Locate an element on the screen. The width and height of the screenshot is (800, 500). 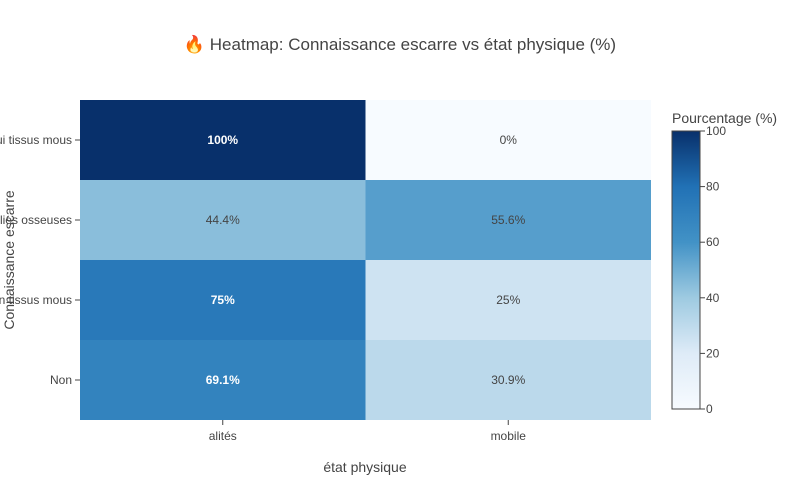
colorbar-tick-label: 100 is located at coordinates (716, 131).